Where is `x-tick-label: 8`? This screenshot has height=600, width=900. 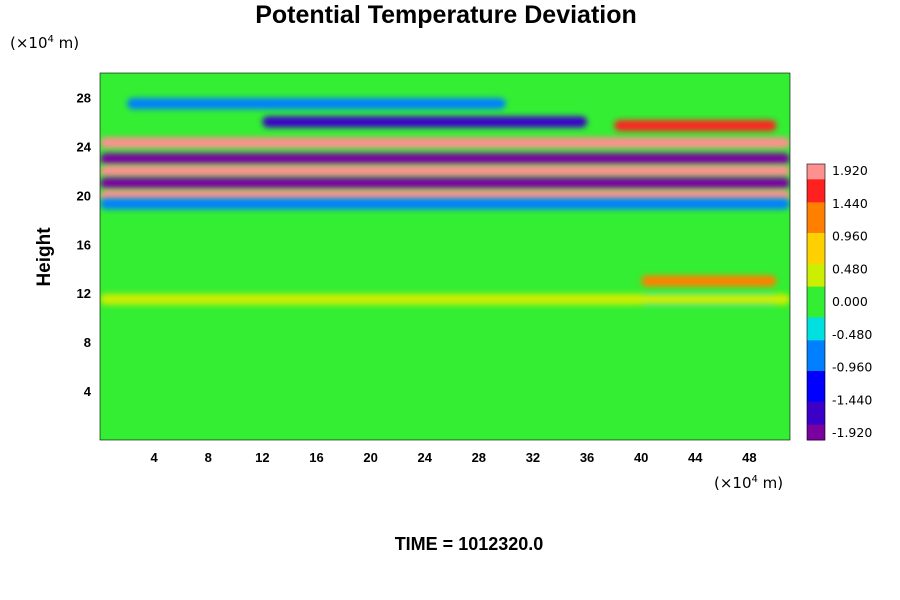 x-tick-label: 8 is located at coordinates (208, 457).